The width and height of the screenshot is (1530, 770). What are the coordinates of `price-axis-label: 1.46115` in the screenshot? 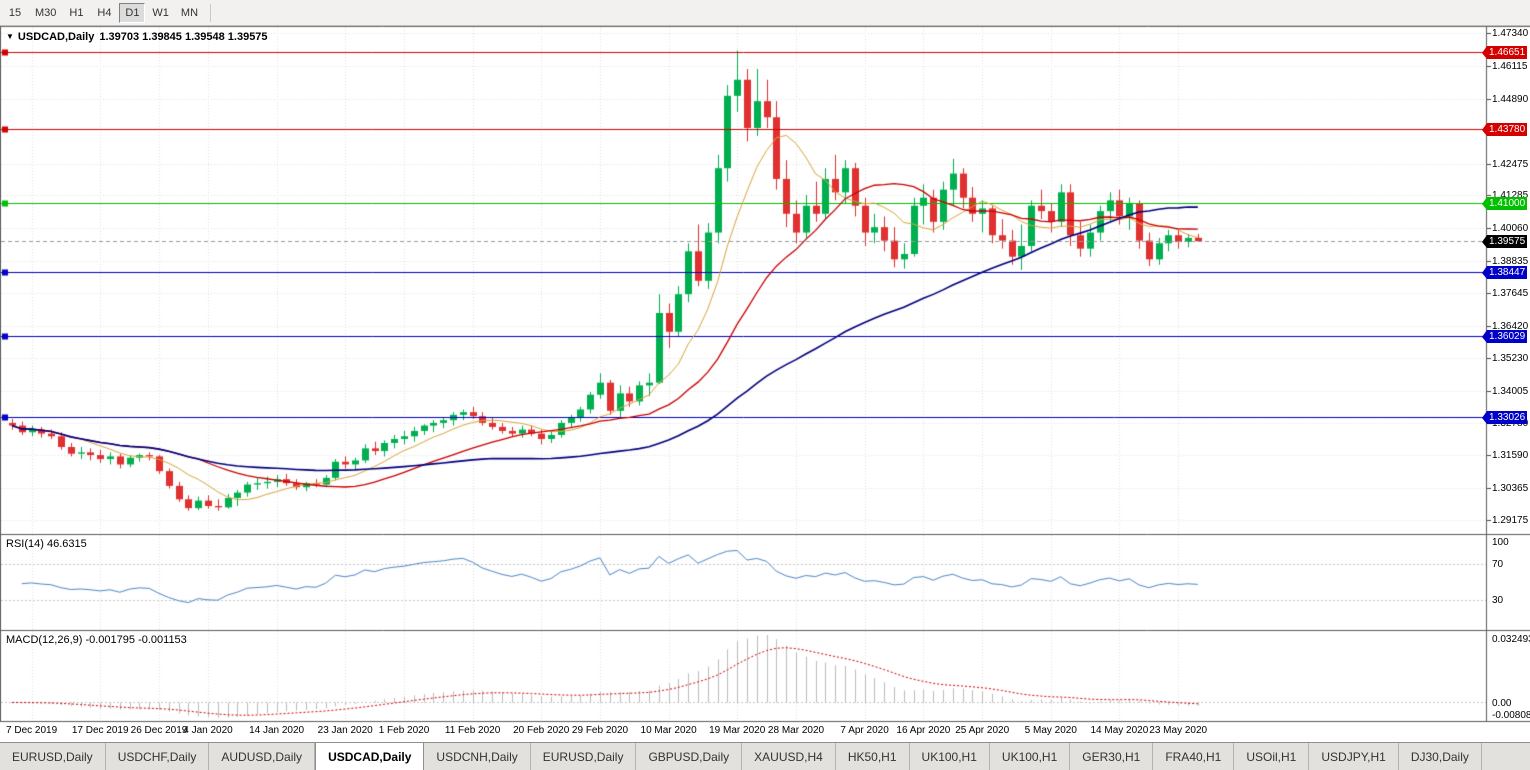 It's located at (1510, 66).